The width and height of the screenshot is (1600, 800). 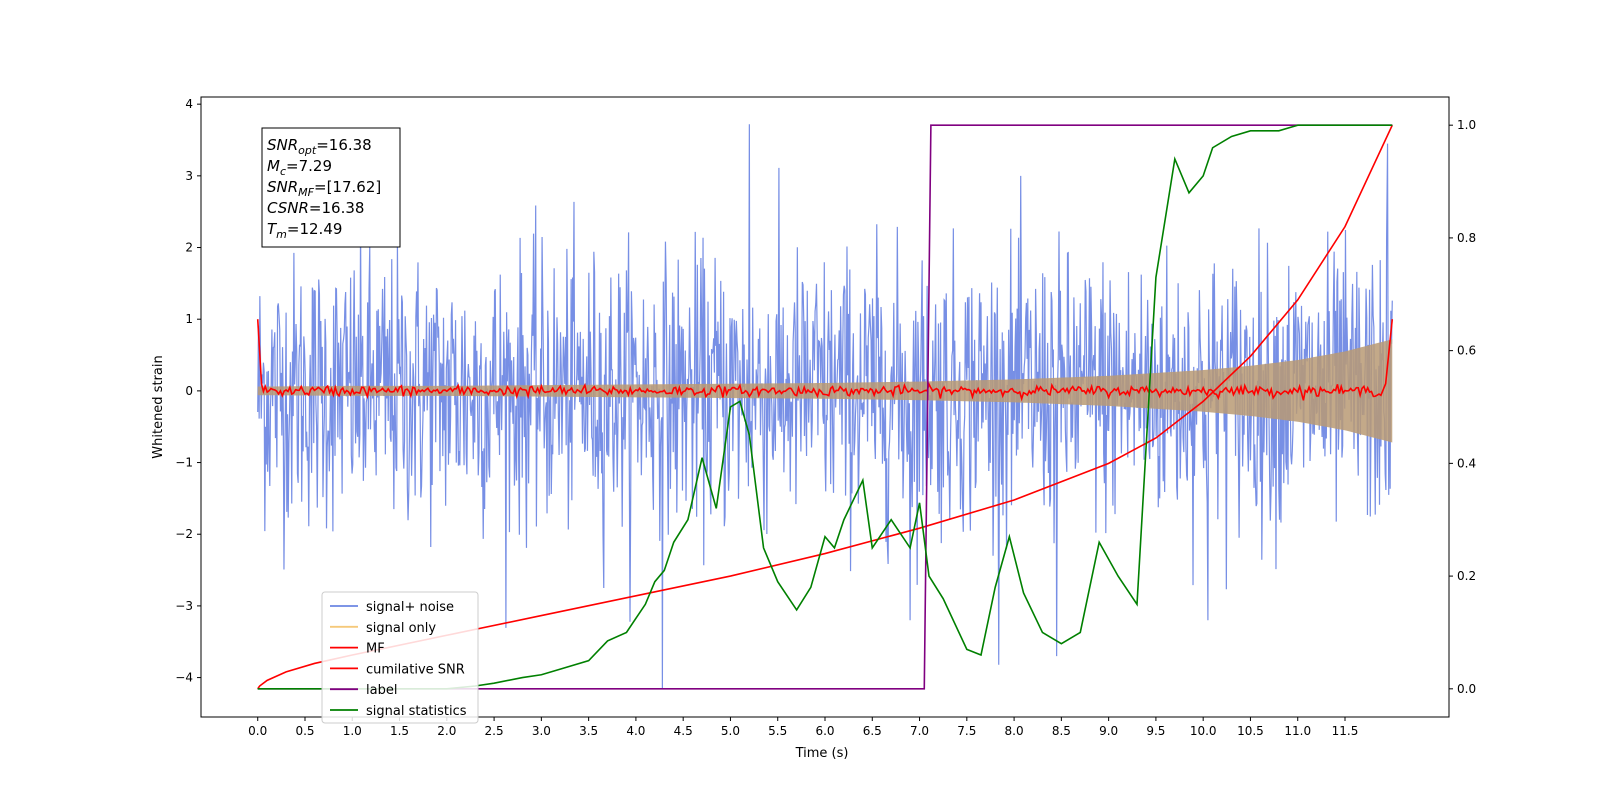 I want to click on series-signal-only, so click(x=825, y=391).